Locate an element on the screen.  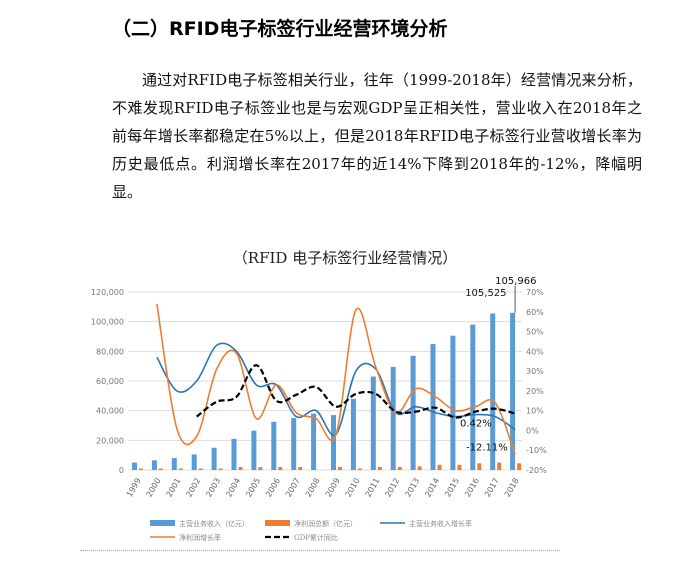
gdp-growth-line is located at coordinates (356, 391).